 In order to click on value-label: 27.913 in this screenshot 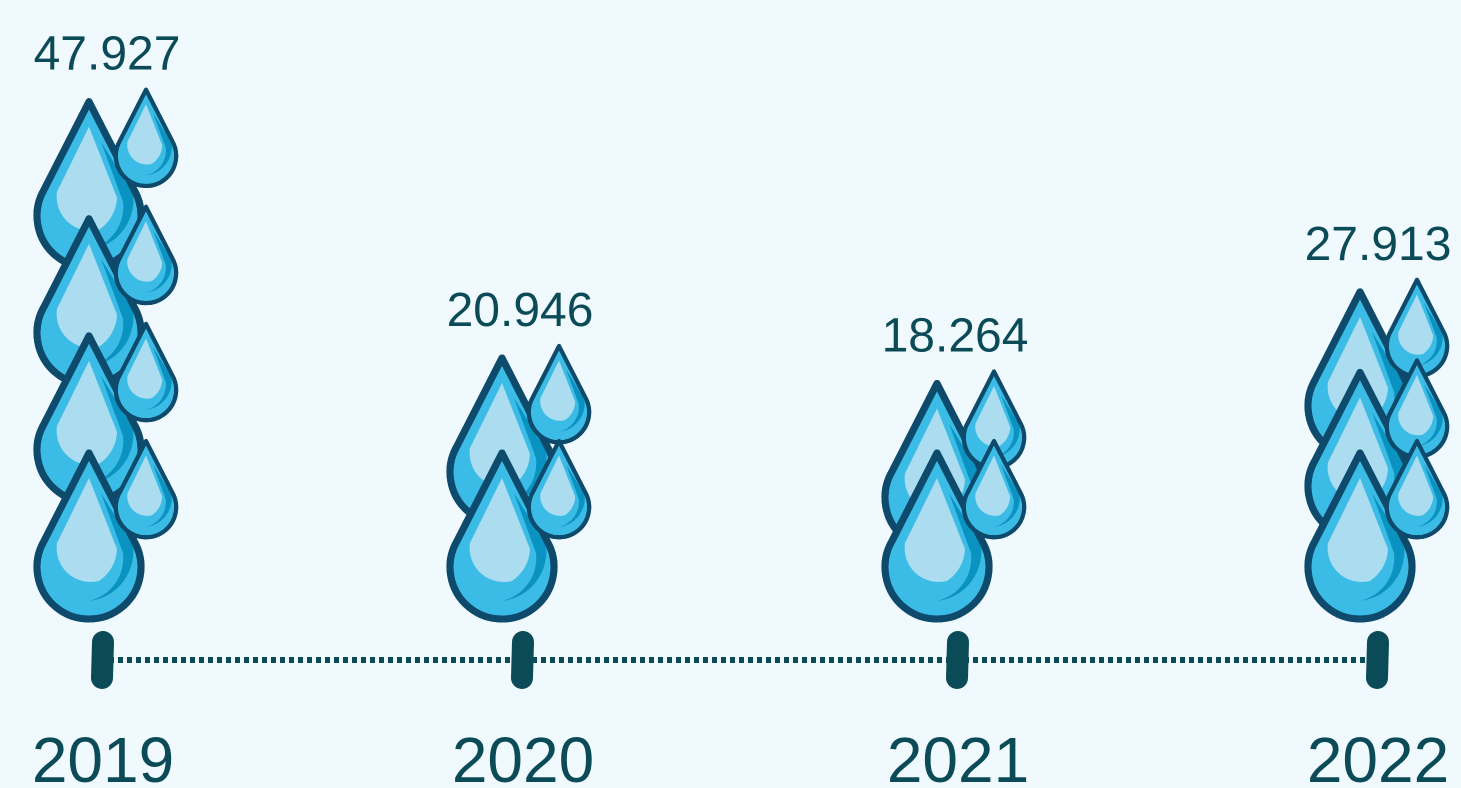, I will do `click(1378, 244)`.